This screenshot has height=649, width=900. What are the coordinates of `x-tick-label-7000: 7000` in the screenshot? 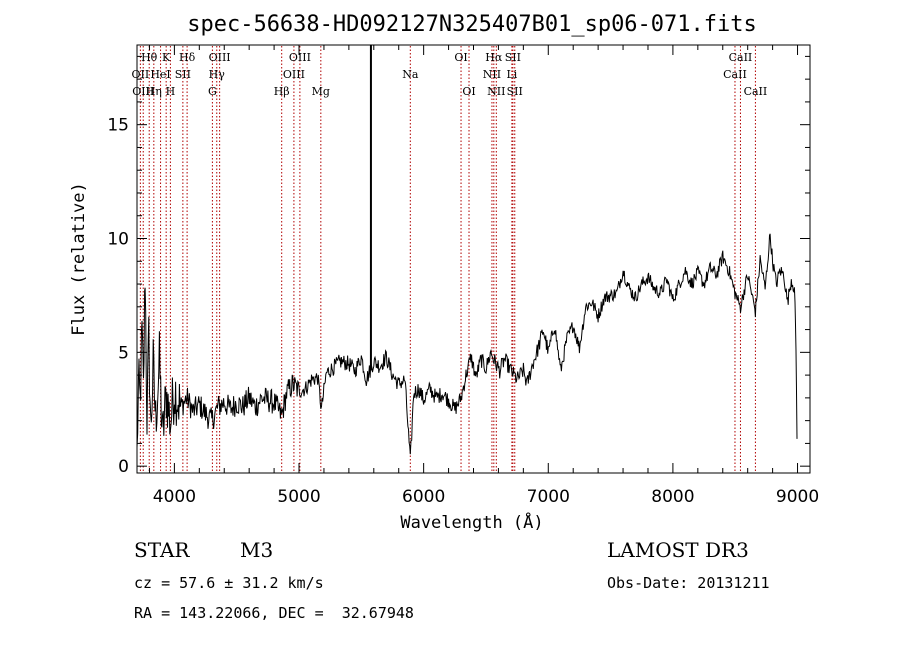 It's located at (548, 497).